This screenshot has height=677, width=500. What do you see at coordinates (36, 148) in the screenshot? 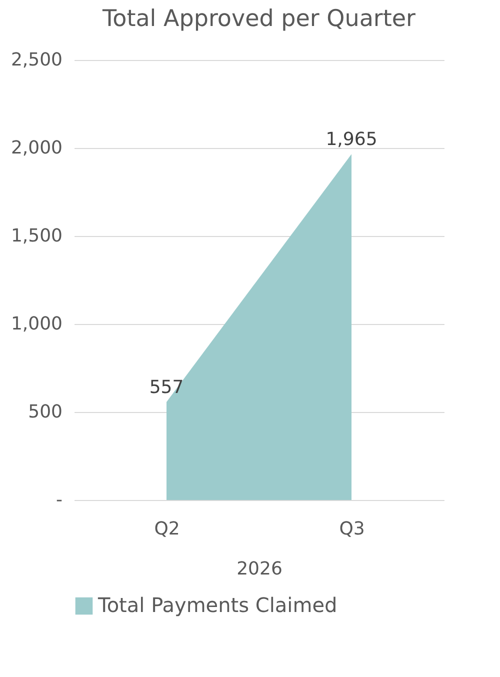
I see `y-tick-label: 2,000` at bounding box center [36, 148].